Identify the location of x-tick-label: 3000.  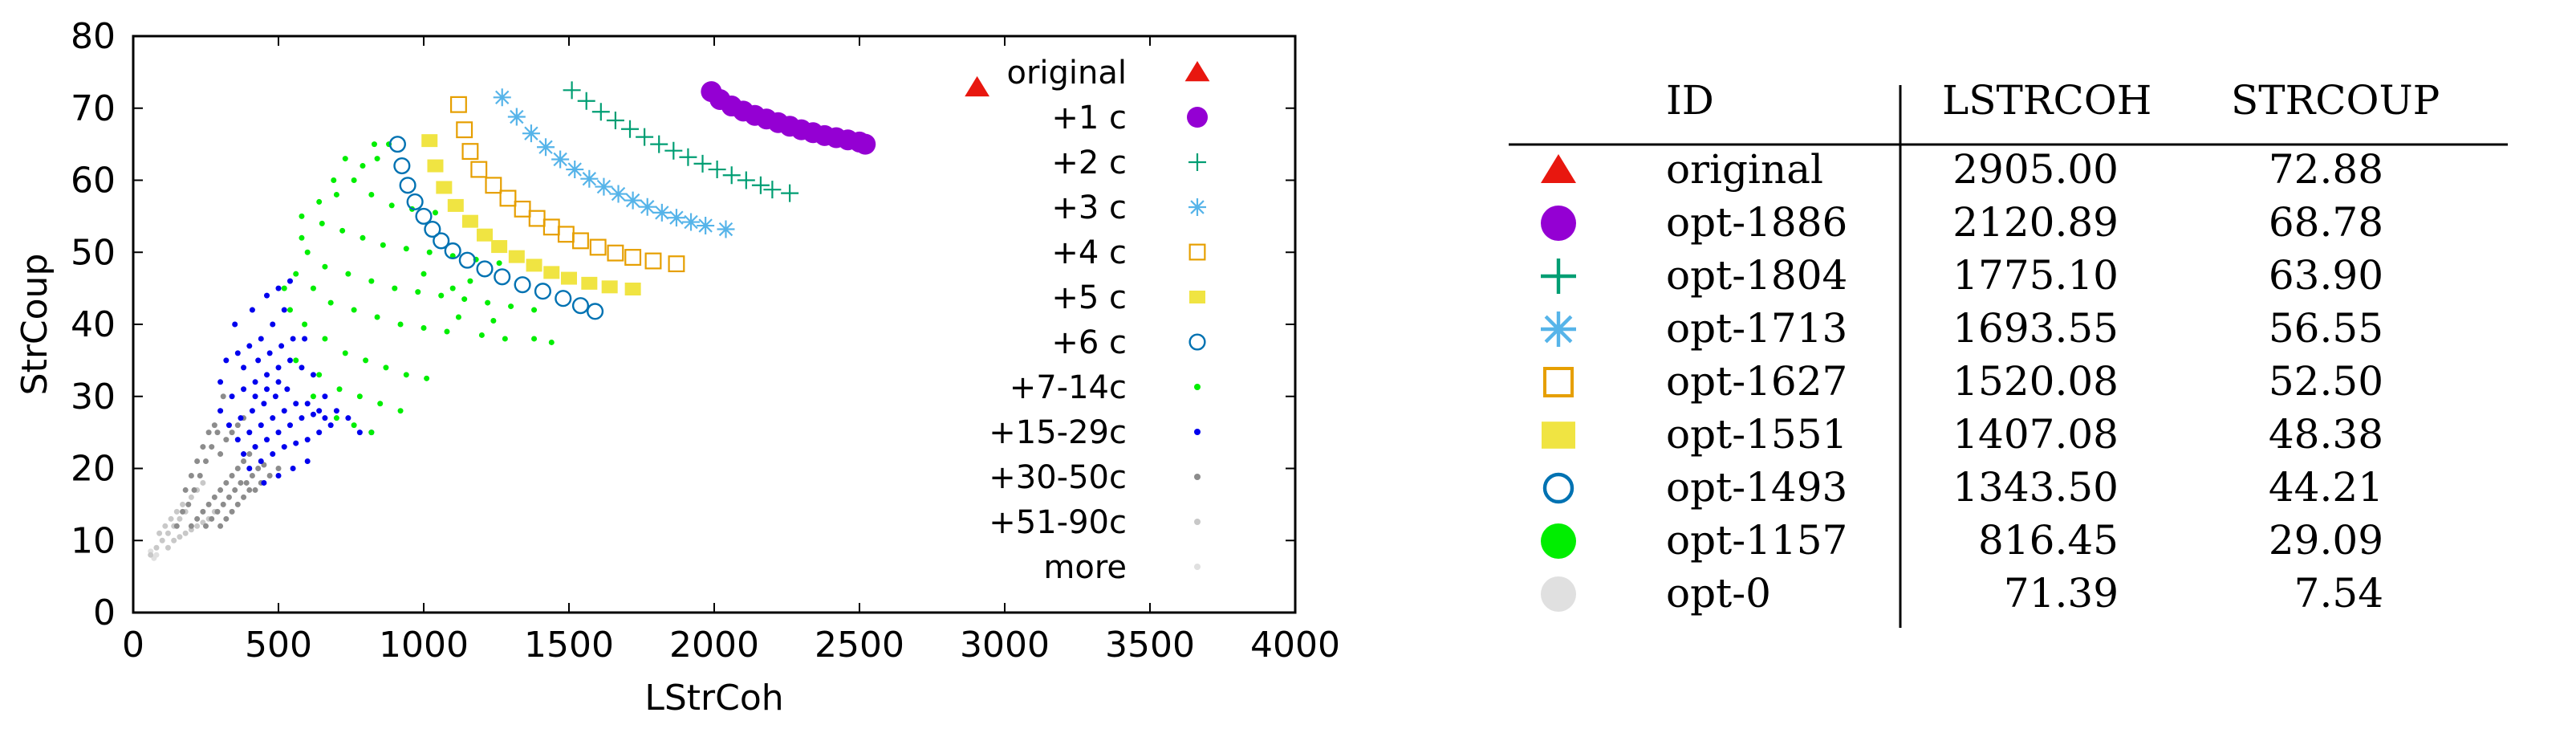
(1005, 646).